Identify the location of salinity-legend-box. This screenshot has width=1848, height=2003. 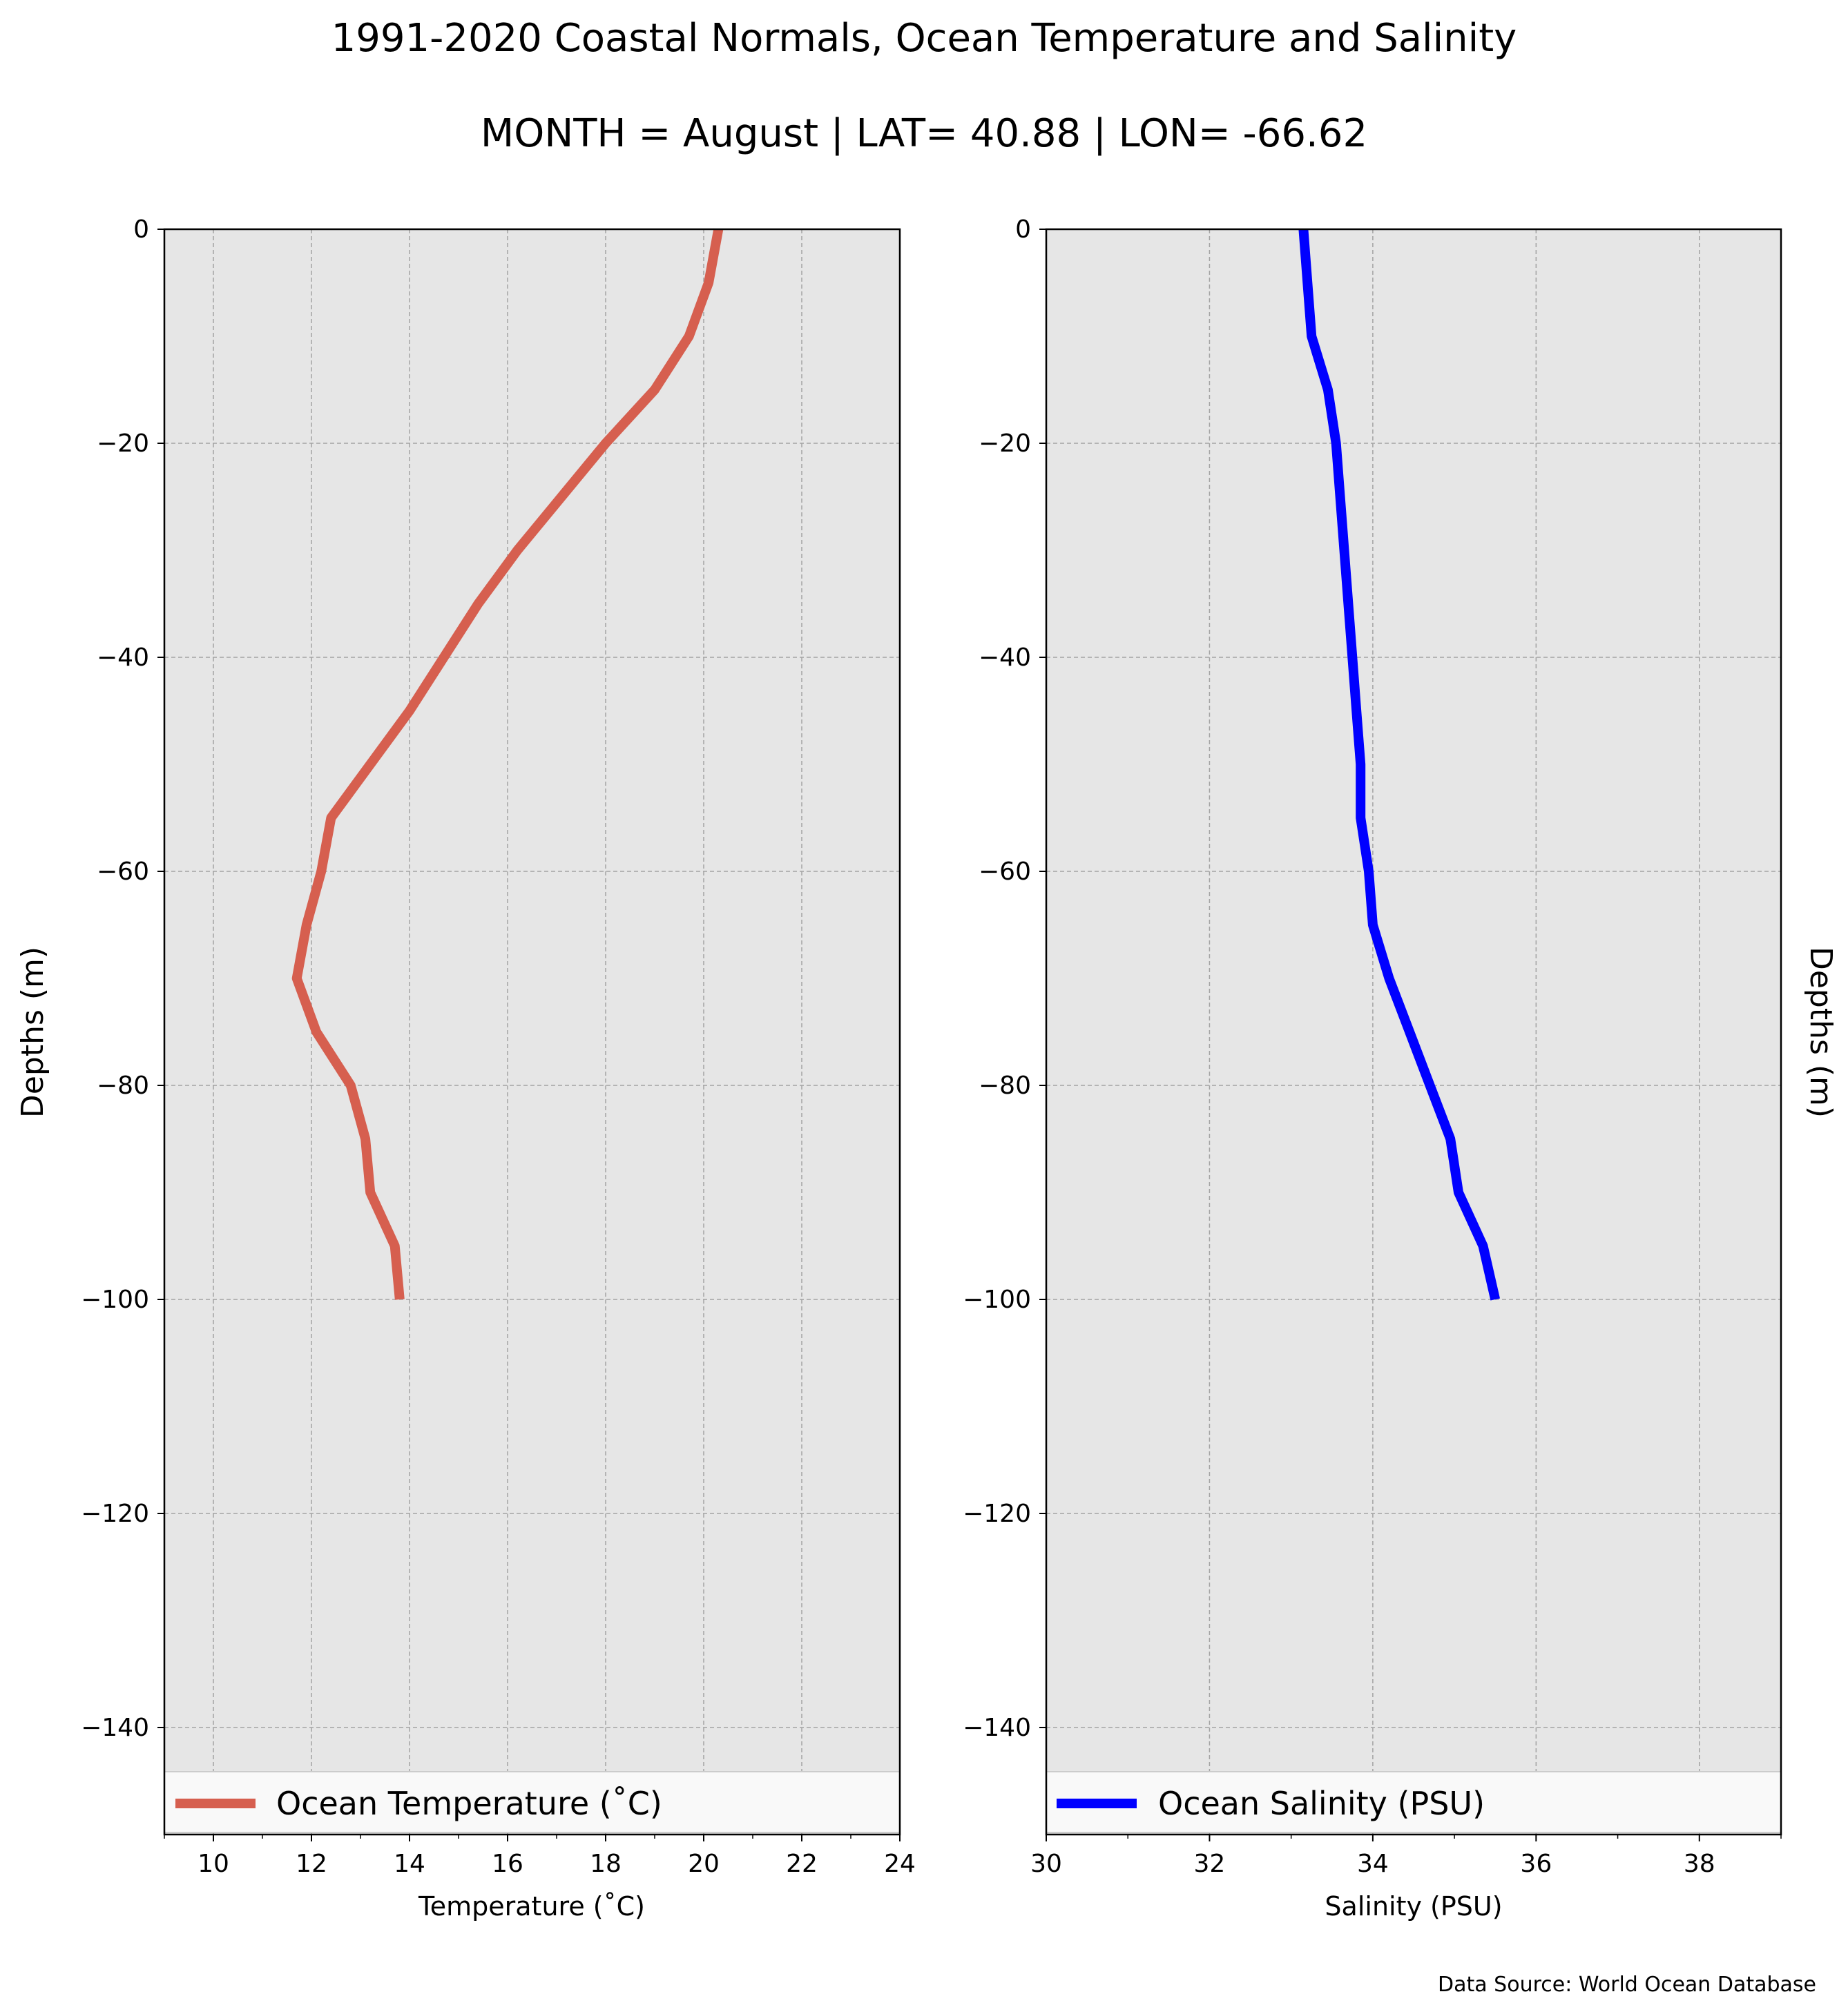
(1414, 1802).